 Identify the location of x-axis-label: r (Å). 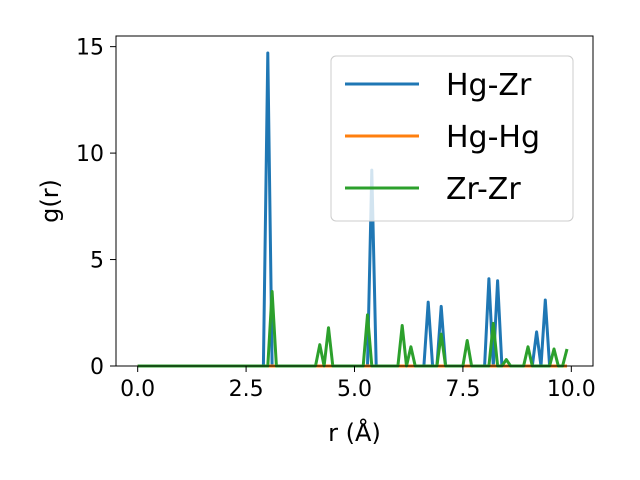
(354, 432).